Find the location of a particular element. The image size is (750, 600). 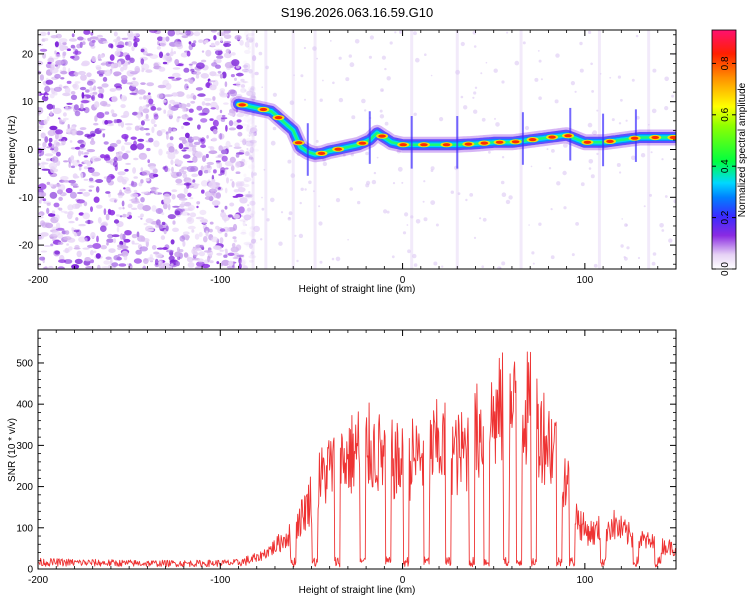

colorbar-tick-label: 0.4 is located at coordinates (725, 166).